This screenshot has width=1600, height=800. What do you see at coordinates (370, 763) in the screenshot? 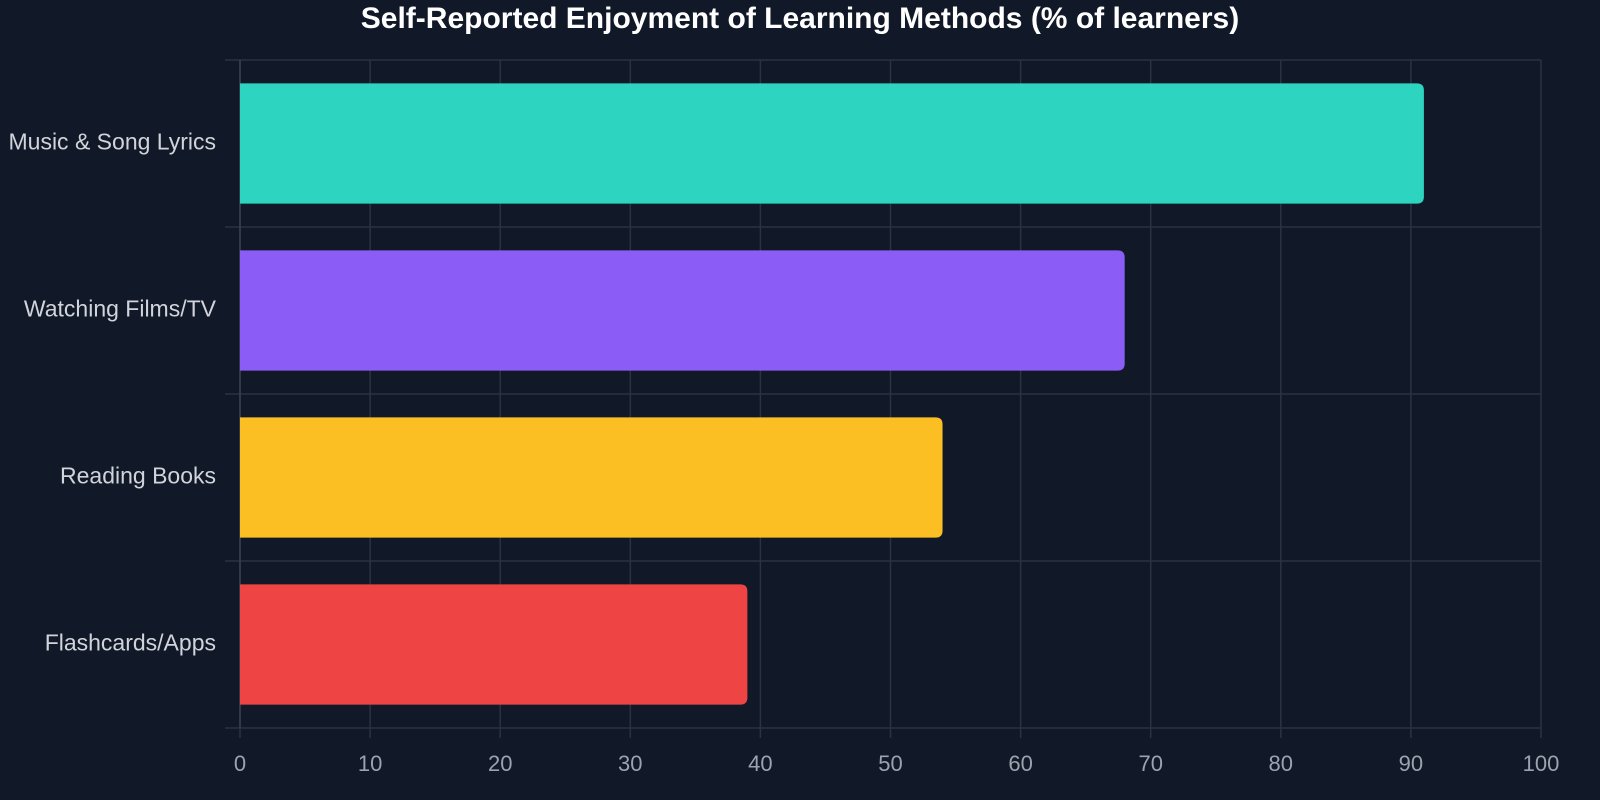
I see `x-tick-label: 10` at bounding box center [370, 763].